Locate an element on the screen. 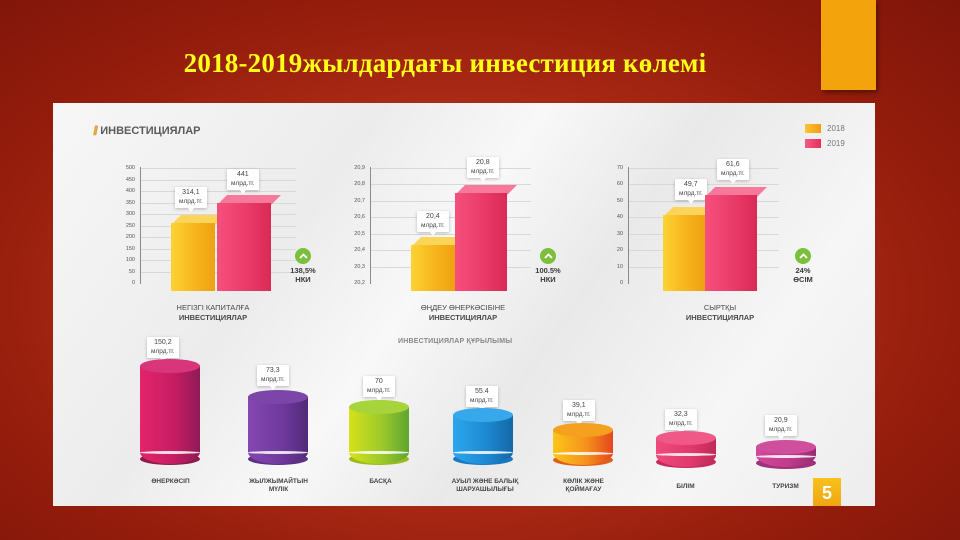 Image resolution: width=960 pixels, height=540 pixels. cylinder-education is located at coordinates (686, 450).